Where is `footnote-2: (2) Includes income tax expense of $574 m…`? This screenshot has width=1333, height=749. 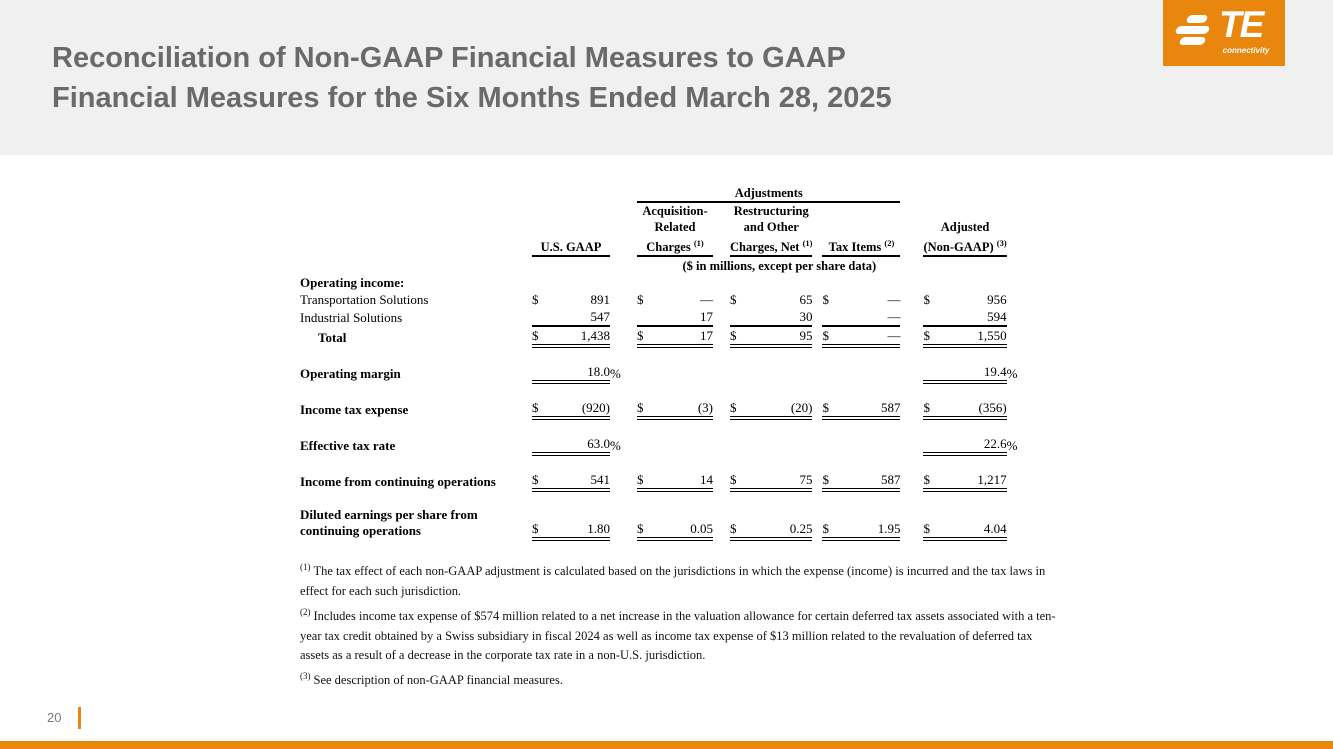
footnote-2: (2) Includes income tax expense of $574 m… is located at coordinates (681, 635).